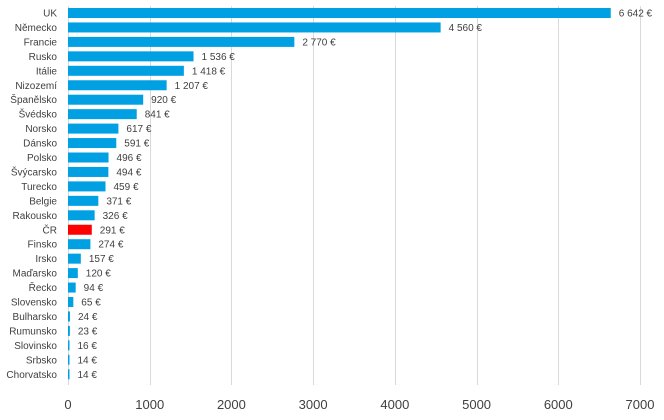 The width and height of the screenshot is (664, 420). I want to click on category-label-16: Finsko, so click(43, 245).